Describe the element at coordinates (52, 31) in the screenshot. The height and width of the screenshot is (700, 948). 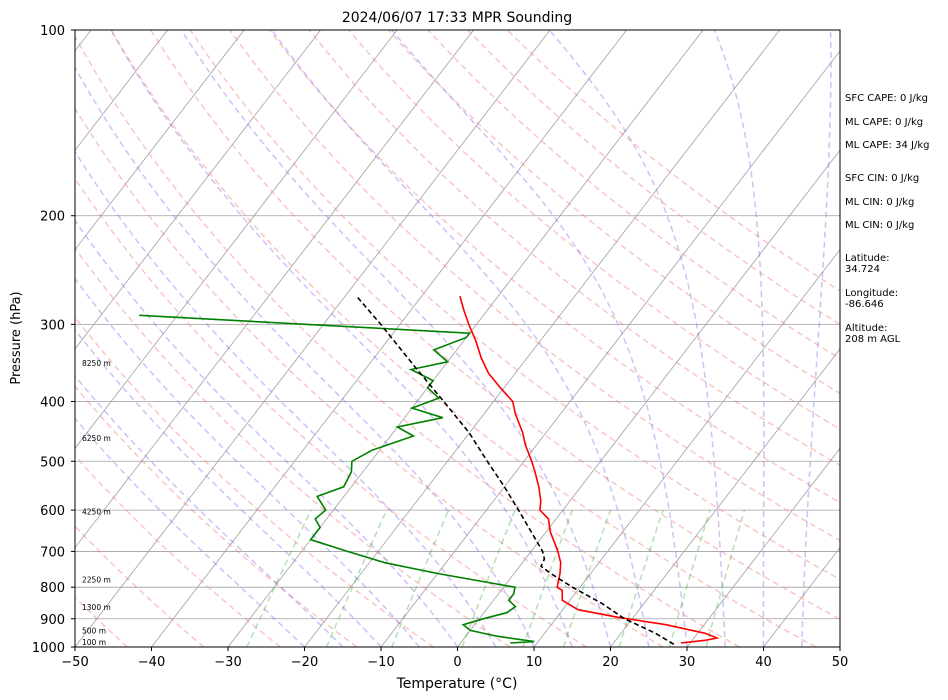
I see `y-tick-label: 100` at that location.